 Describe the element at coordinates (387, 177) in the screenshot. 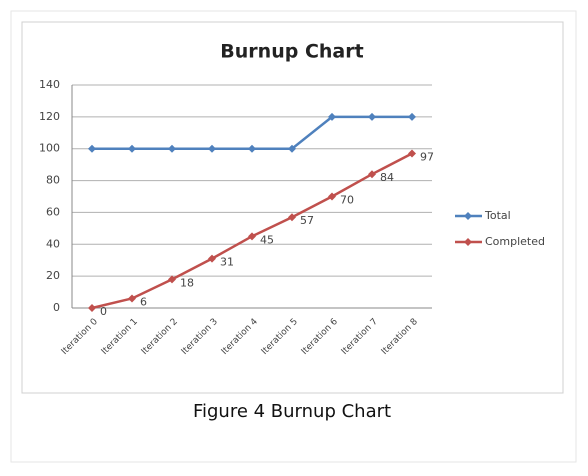

I see `data-label: 84` at that location.